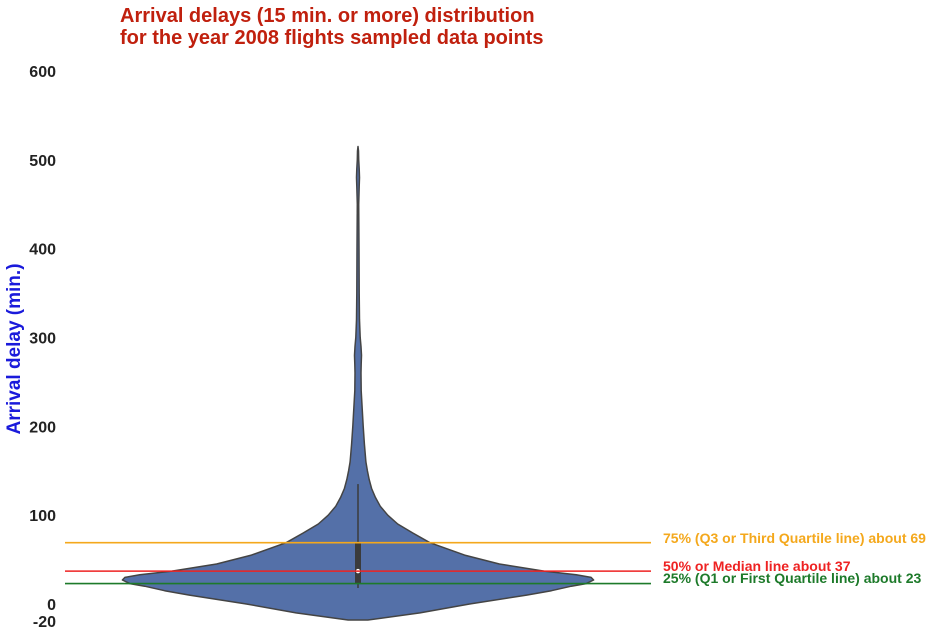  What do you see at coordinates (14, 348) in the screenshot?
I see `y-axis-label: Arrival delay (min.)` at bounding box center [14, 348].